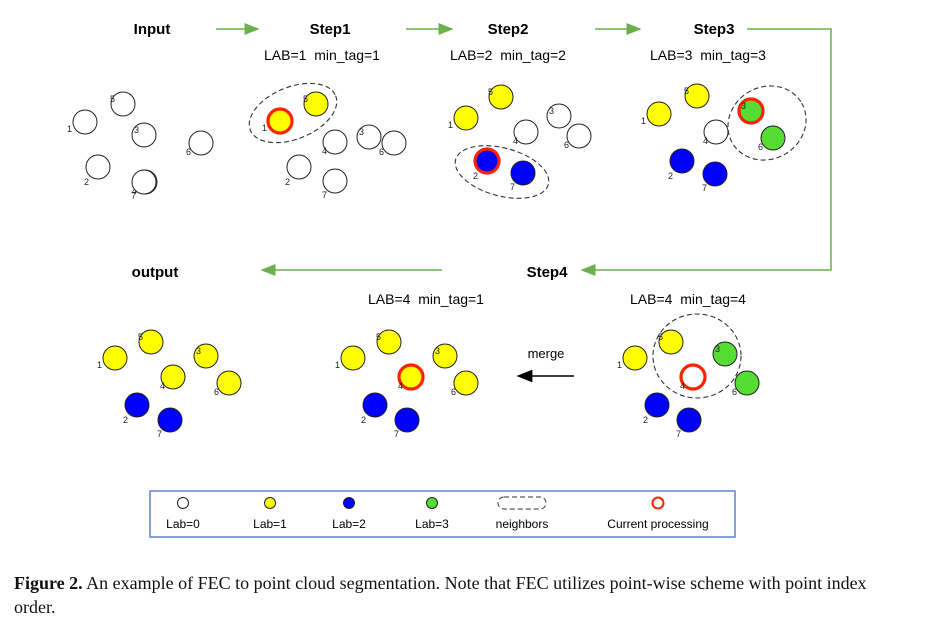  Describe the element at coordinates (293, 113) in the screenshot. I see `neighbors-region-step1` at that location.